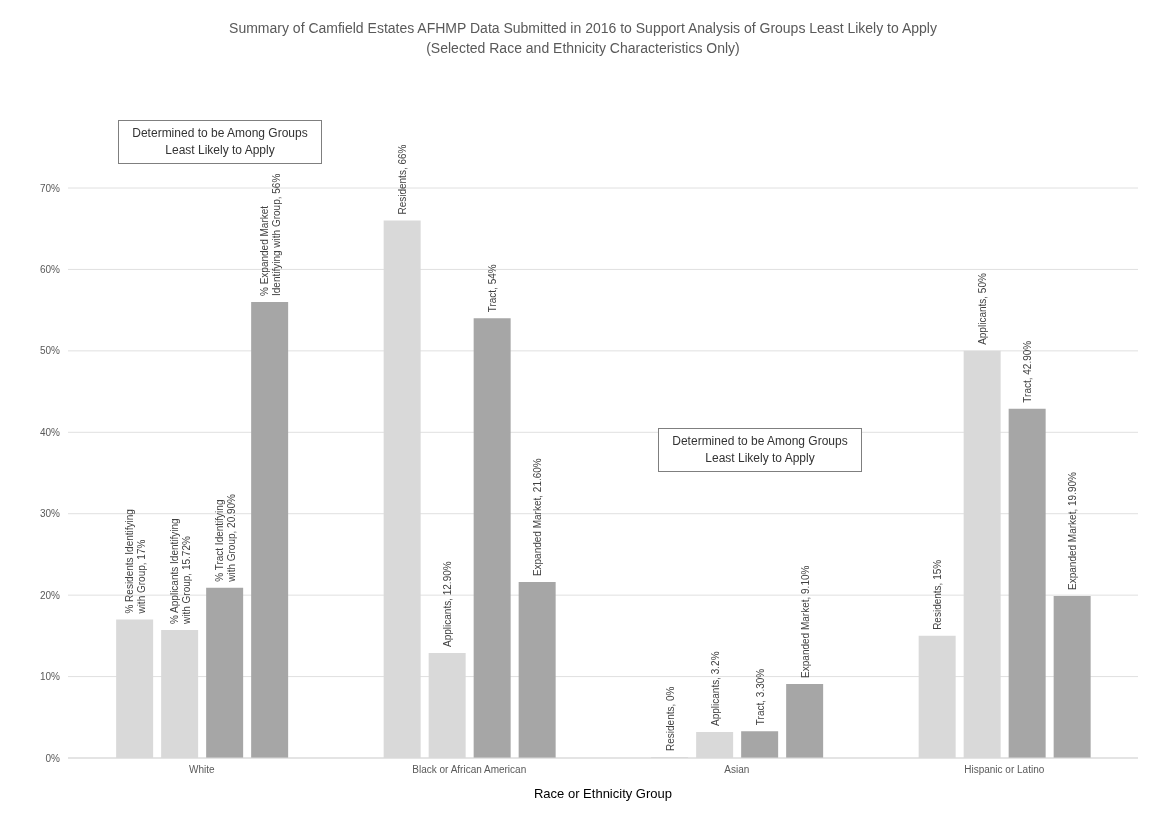  I want to click on data-label: Residents, 66%, so click(403, 179).